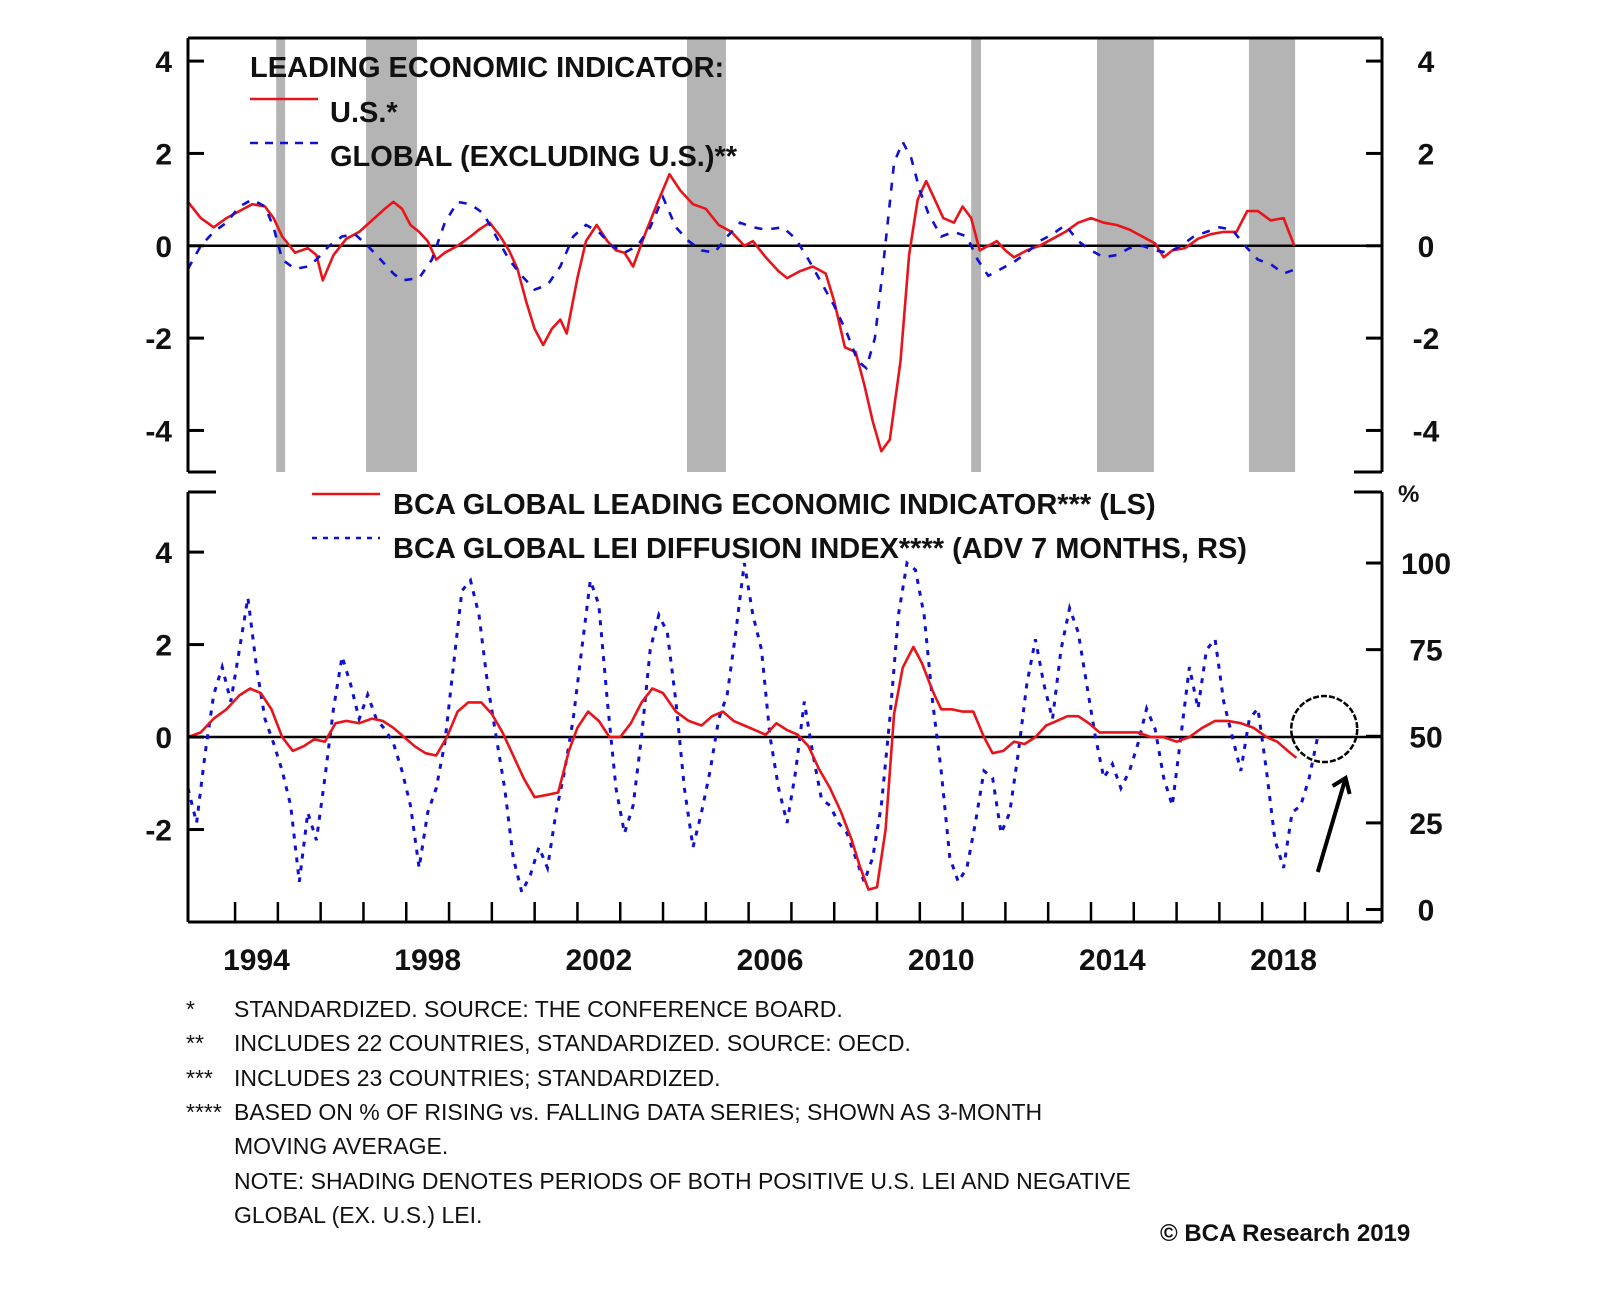 The width and height of the screenshot is (1600, 1290). What do you see at coordinates (1285, 1233) in the screenshot?
I see `copyright: © BCA Research 2019` at bounding box center [1285, 1233].